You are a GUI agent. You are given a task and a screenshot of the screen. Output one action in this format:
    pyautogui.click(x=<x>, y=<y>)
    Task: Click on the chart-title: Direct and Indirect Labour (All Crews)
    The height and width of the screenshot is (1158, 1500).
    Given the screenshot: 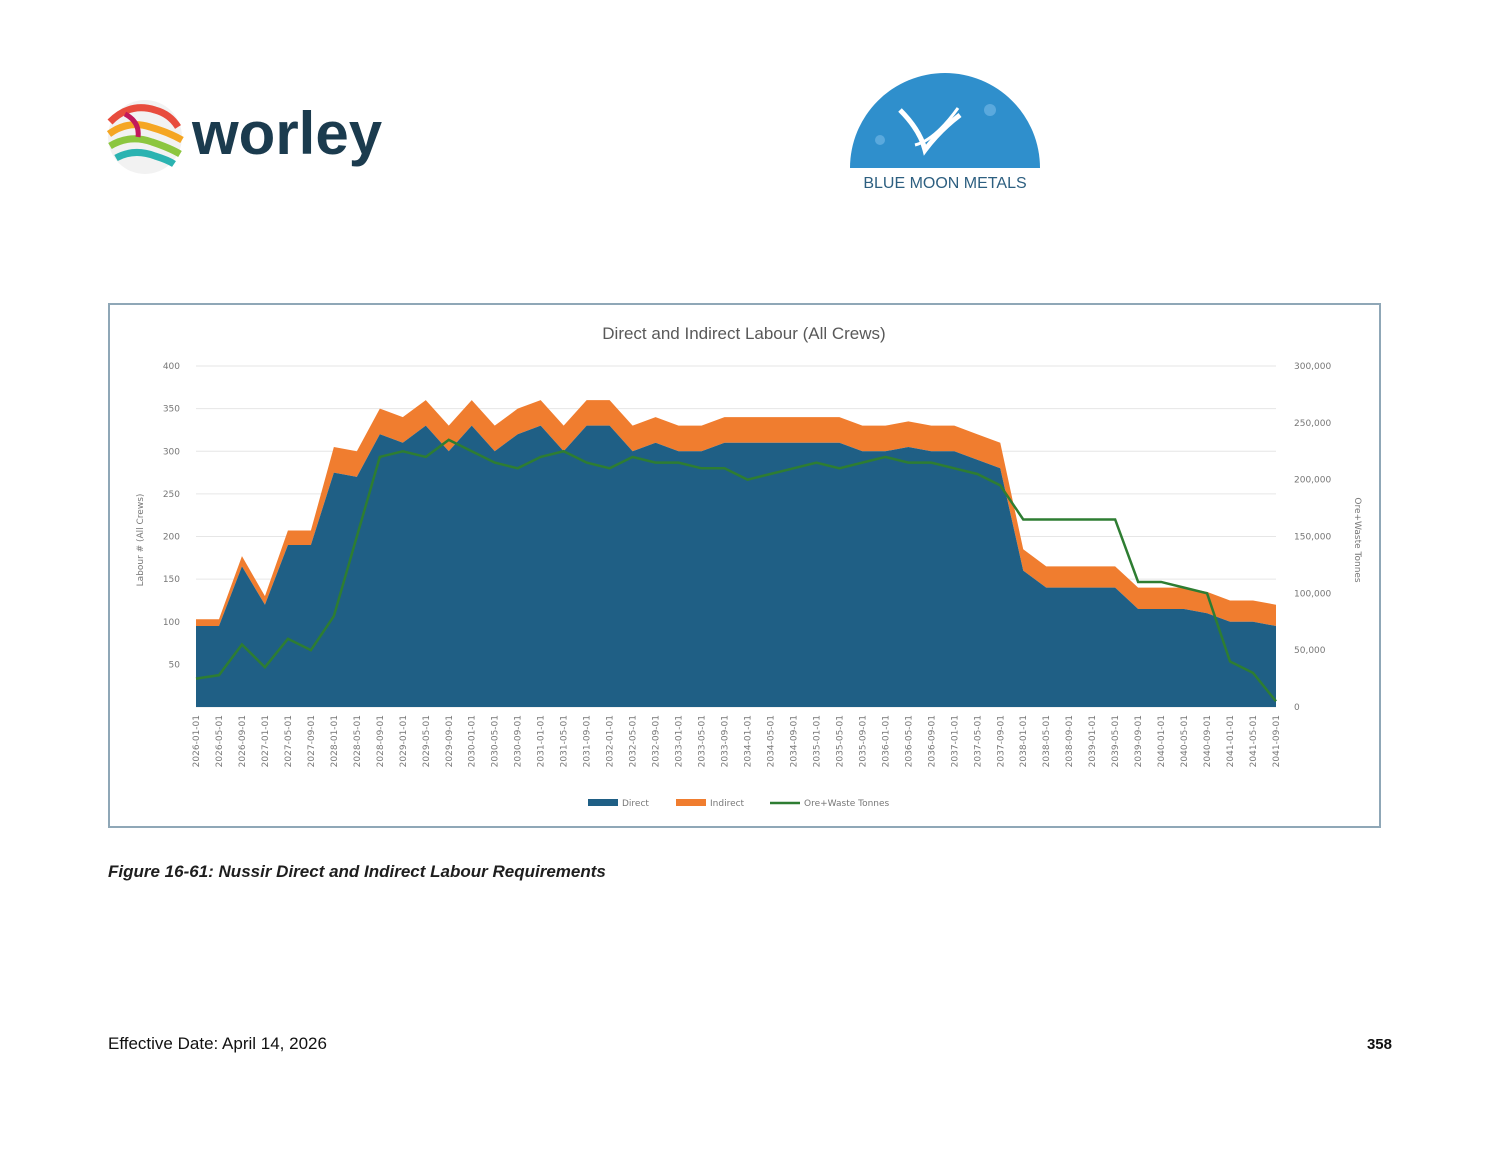 What is the action you would take?
    pyautogui.click(x=743, y=333)
    